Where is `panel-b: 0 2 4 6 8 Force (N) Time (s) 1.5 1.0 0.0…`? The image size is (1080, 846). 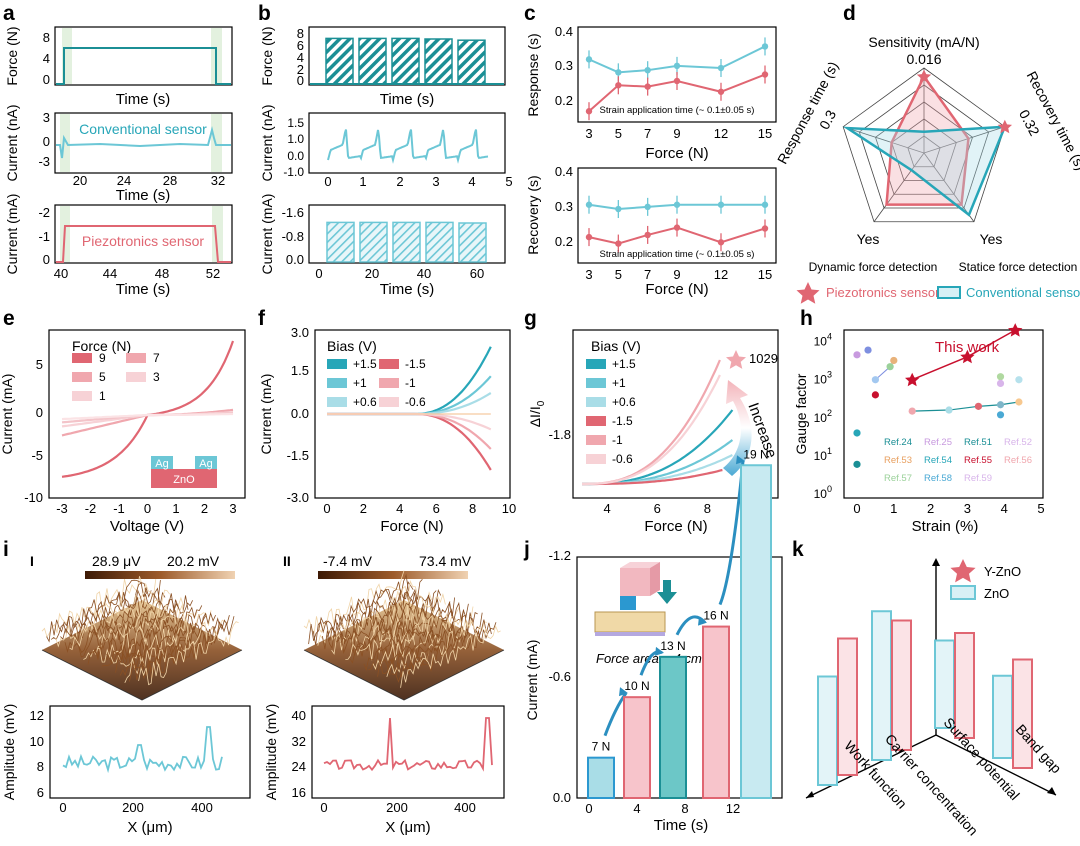
panel-b: 0 2 4 6 8 Force (N) Time (s) 1.5 1.0 0.0… is located at coordinates (386, 162).